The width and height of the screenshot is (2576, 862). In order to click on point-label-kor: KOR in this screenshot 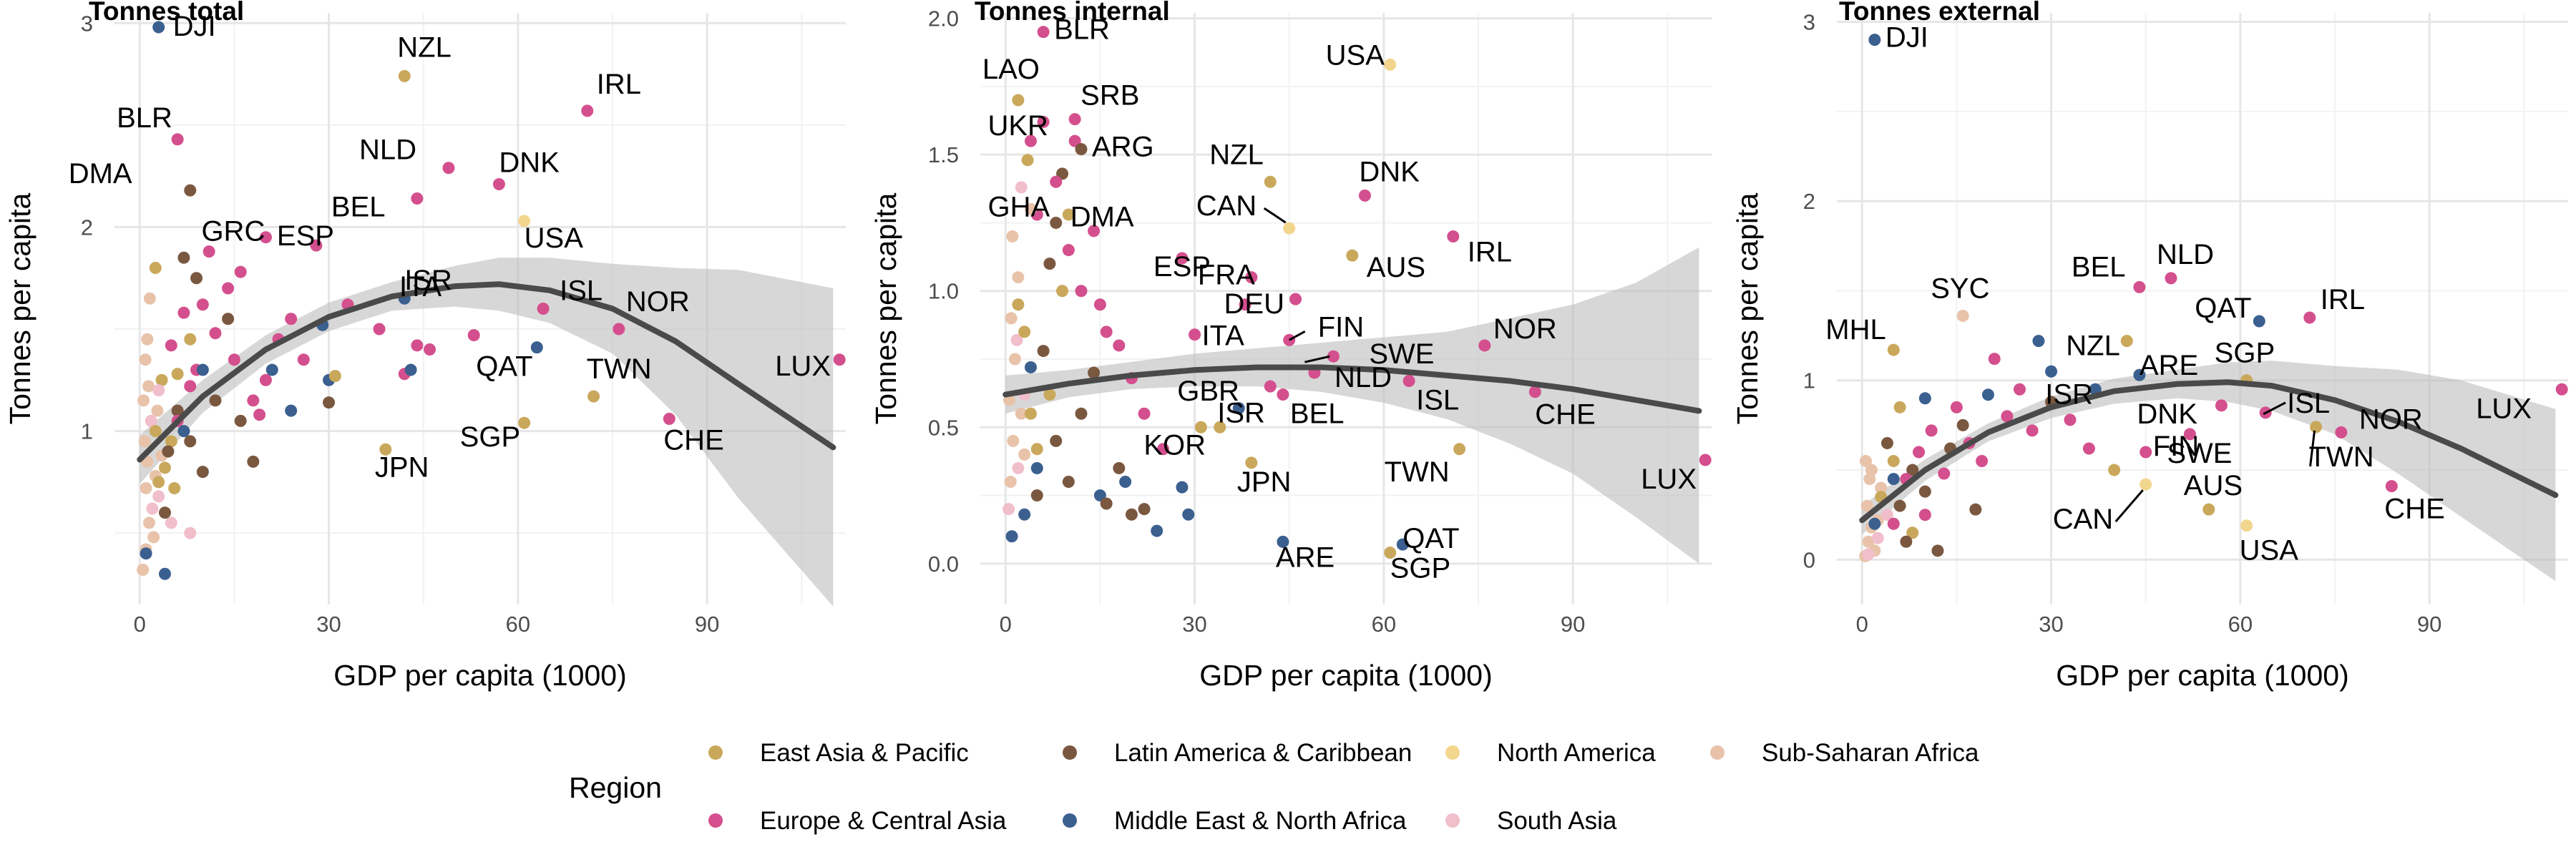, I will do `click(1174, 445)`.